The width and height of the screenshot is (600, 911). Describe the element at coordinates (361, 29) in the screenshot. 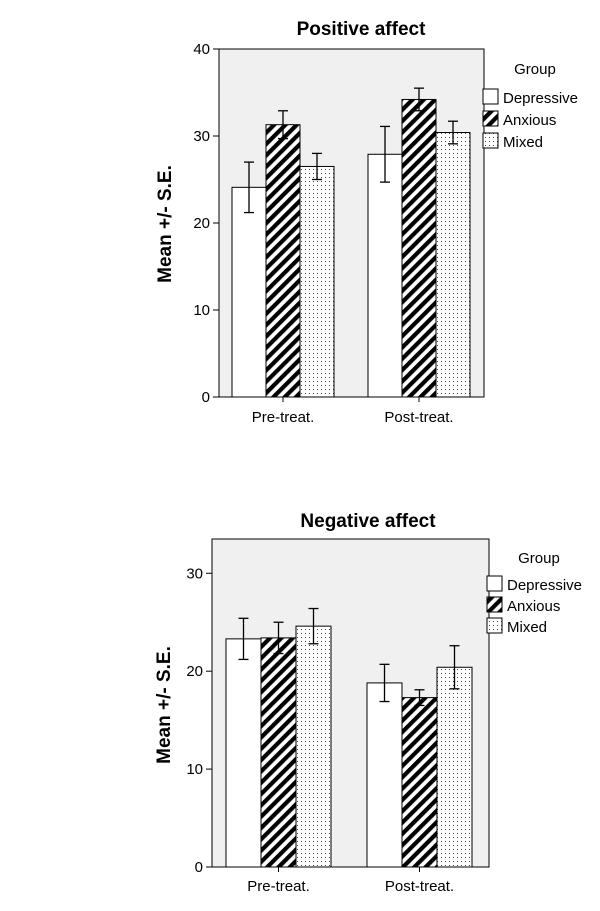

I see `chart-title: Positive affect` at that location.